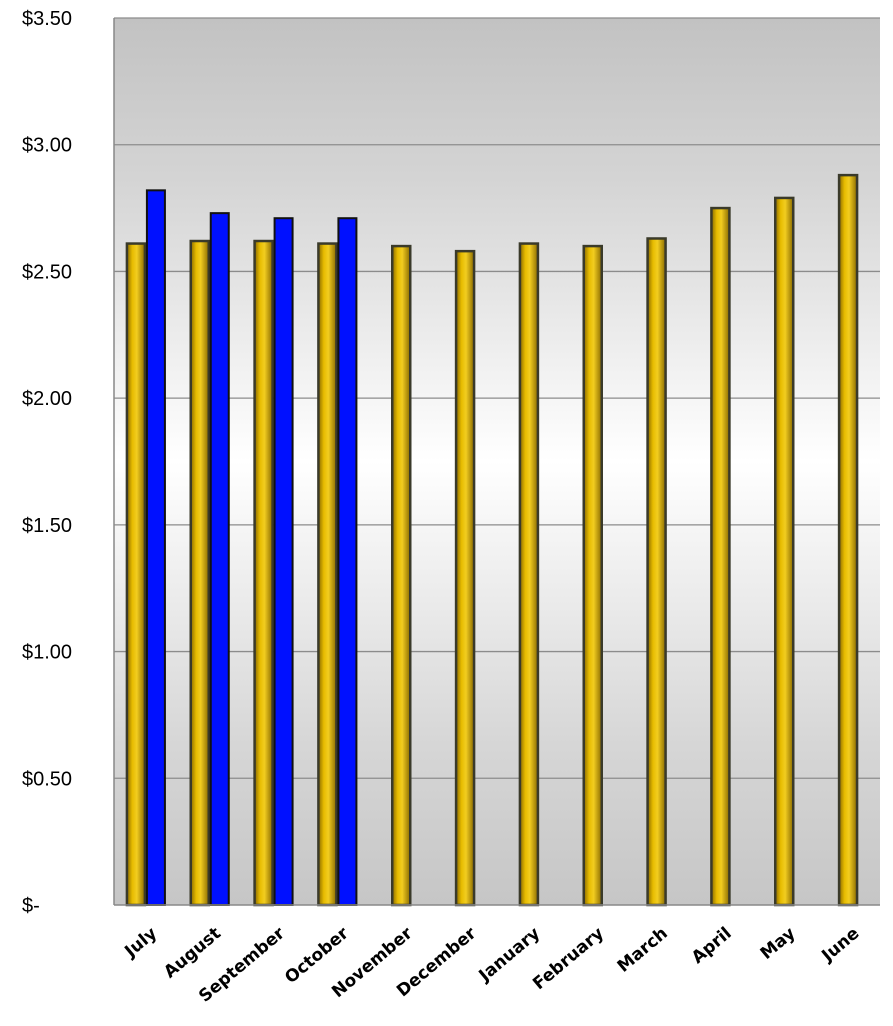 This screenshot has height=1026, width=893. What do you see at coordinates (140, 943) in the screenshot?
I see `x-tick-label: July` at bounding box center [140, 943].